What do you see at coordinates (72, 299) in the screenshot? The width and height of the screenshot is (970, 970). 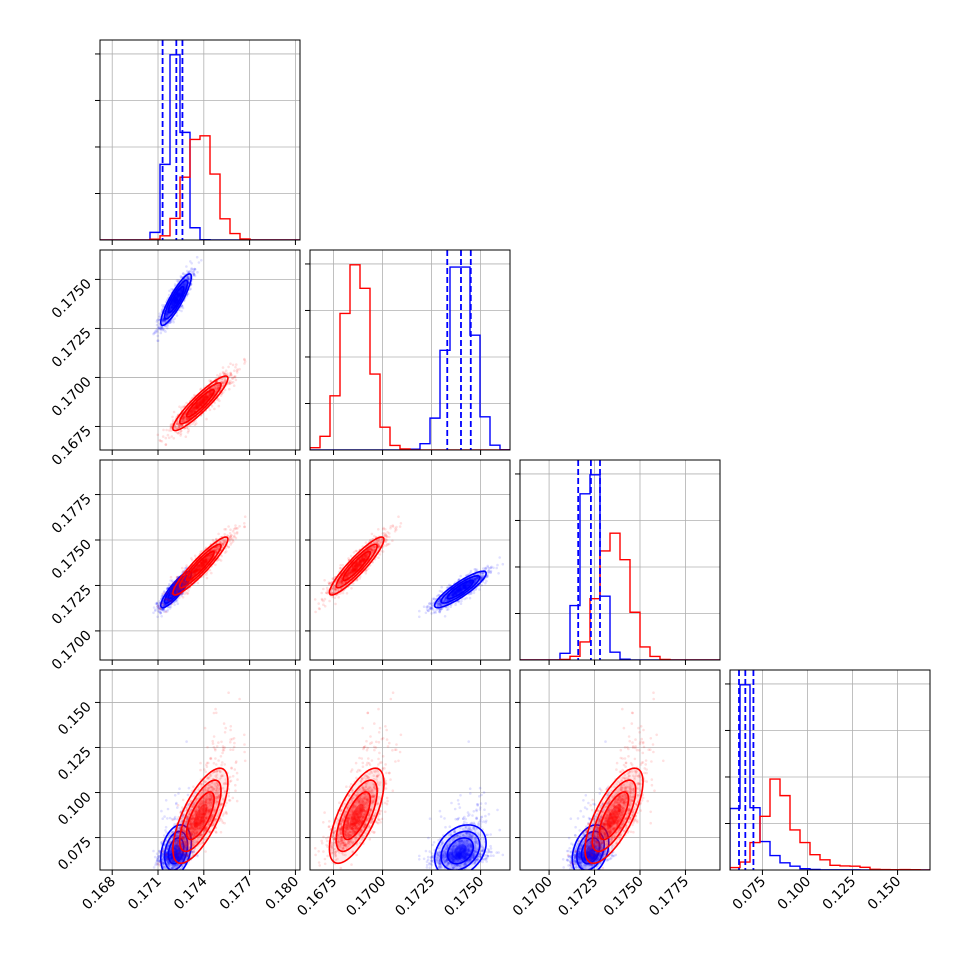 I see `y-tick-label: 0.1750` at bounding box center [72, 299].